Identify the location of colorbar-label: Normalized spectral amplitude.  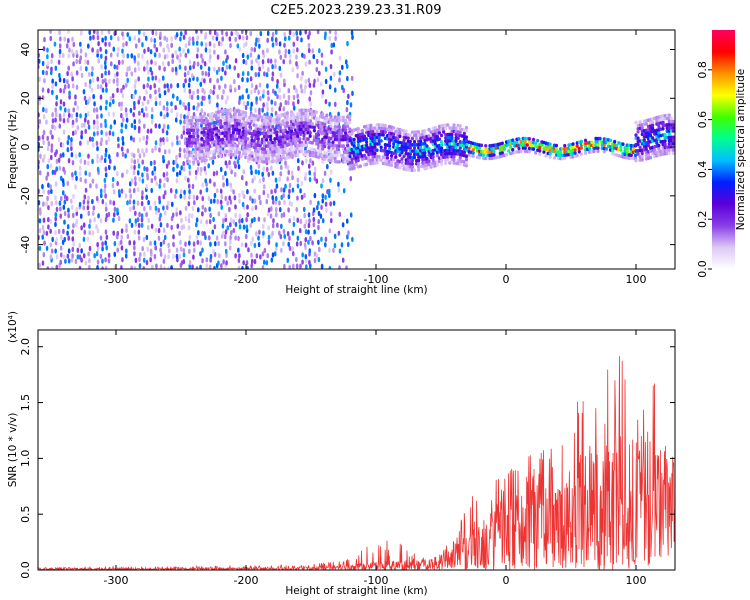
(741, 149).